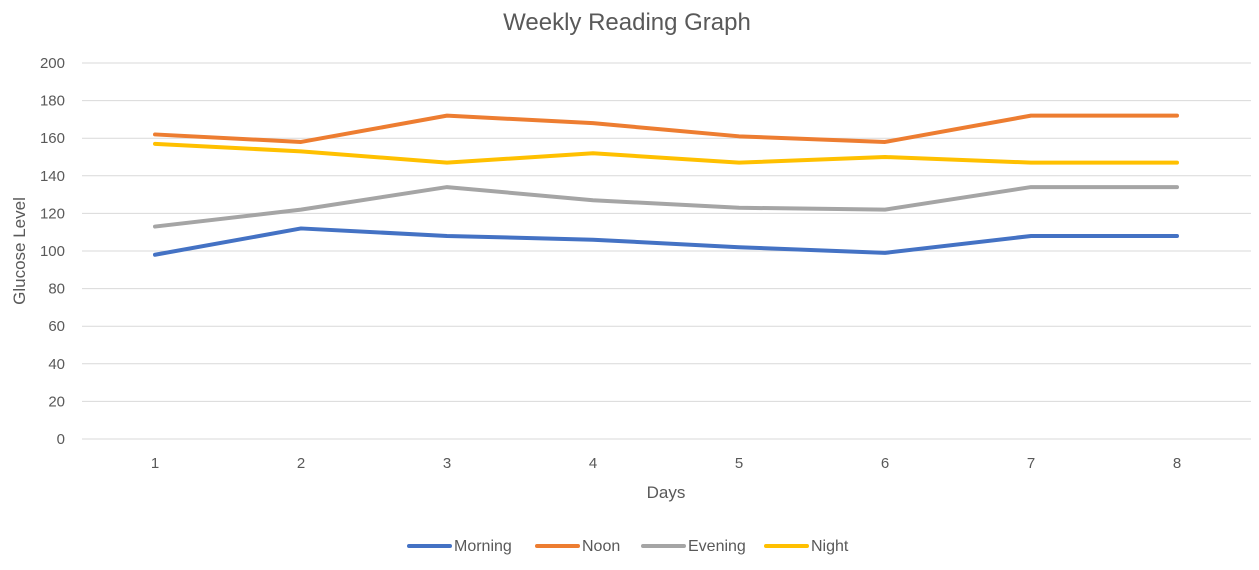  Describe the element at coordinates (1031, 463) in the screenshot. I see `x-tick-label: 7` at that location.